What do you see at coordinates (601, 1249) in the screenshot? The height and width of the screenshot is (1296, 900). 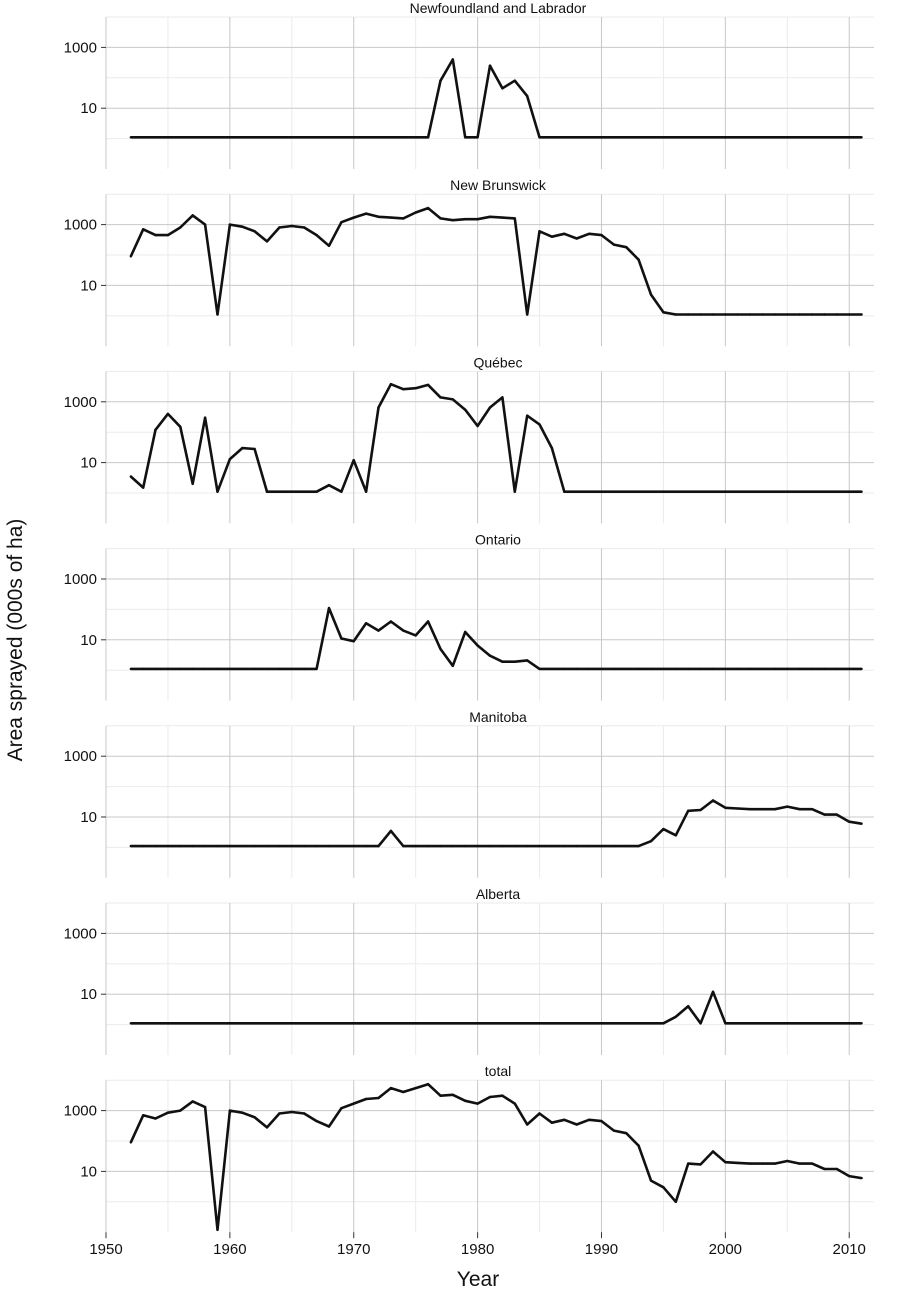 I see `x-tick-label: 1990` at bounding box center [601, 1249].